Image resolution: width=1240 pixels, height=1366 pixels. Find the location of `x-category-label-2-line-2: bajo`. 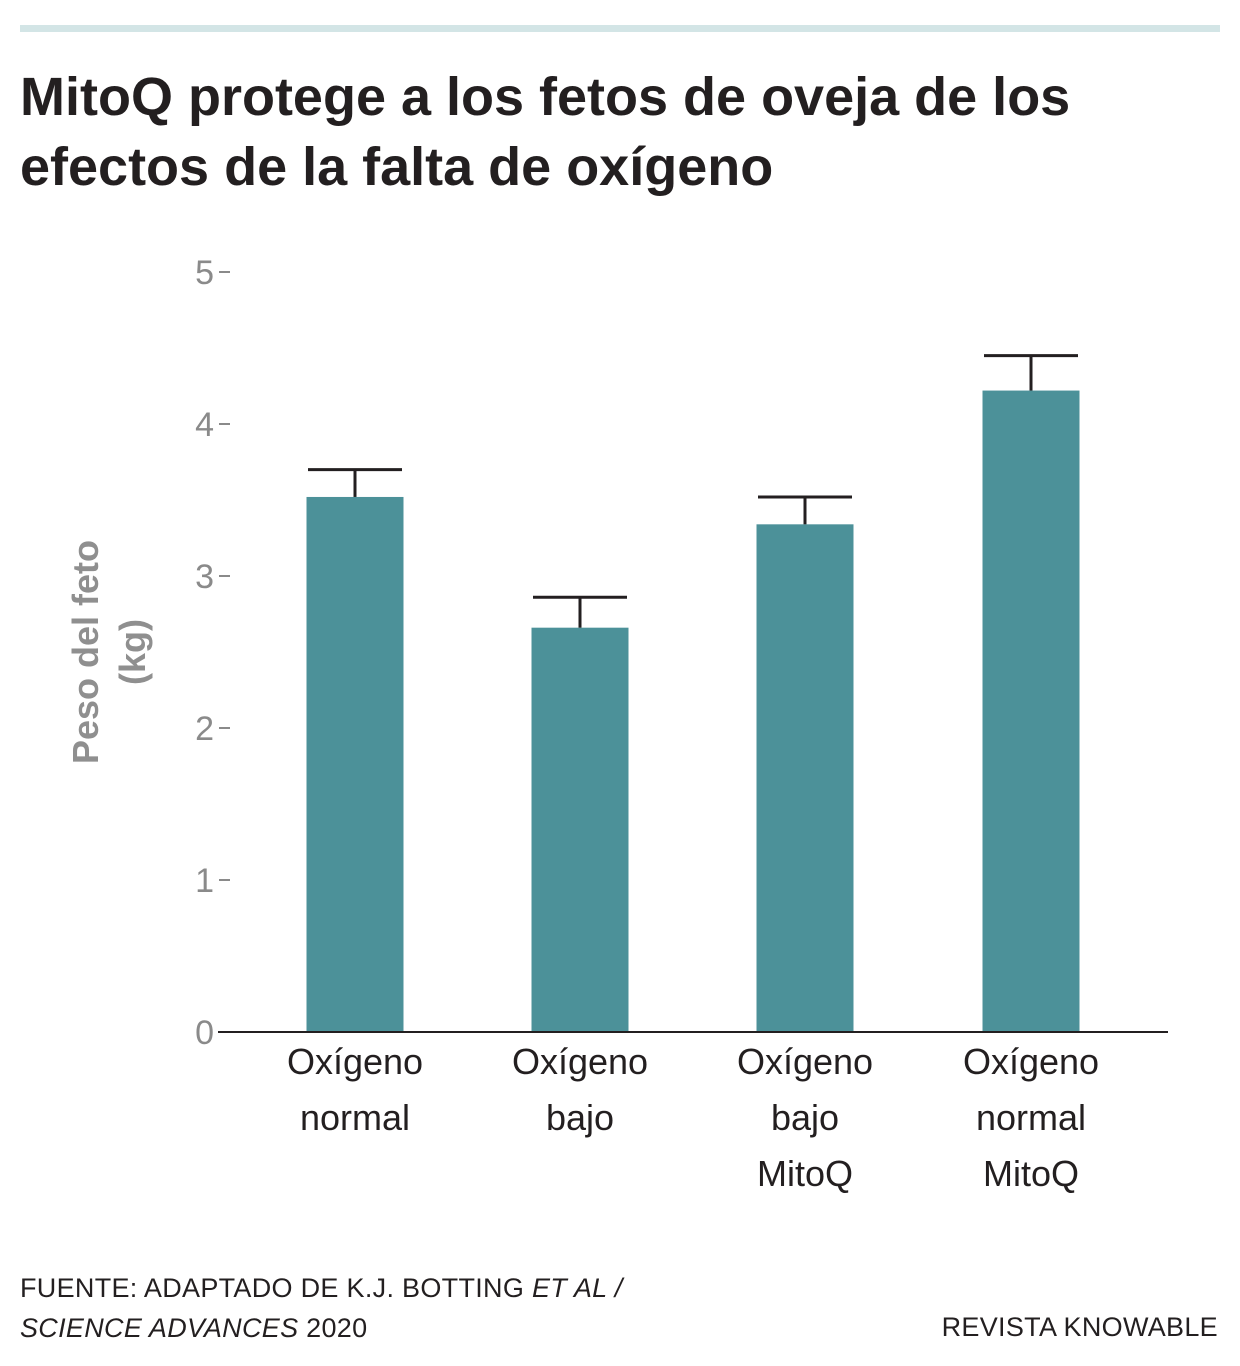

x-category-label-2-line-2: bajo is located at coordinates (580, 1117).